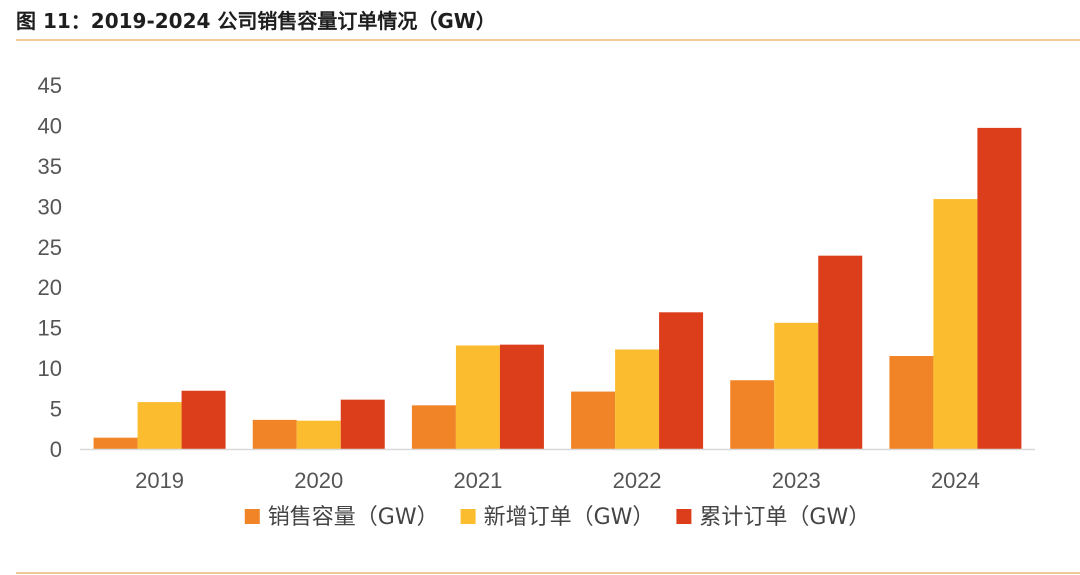 The width and height of the screenshot is (1080, 575). I want to click on x-tick-label: 2022, so click(637, 480).